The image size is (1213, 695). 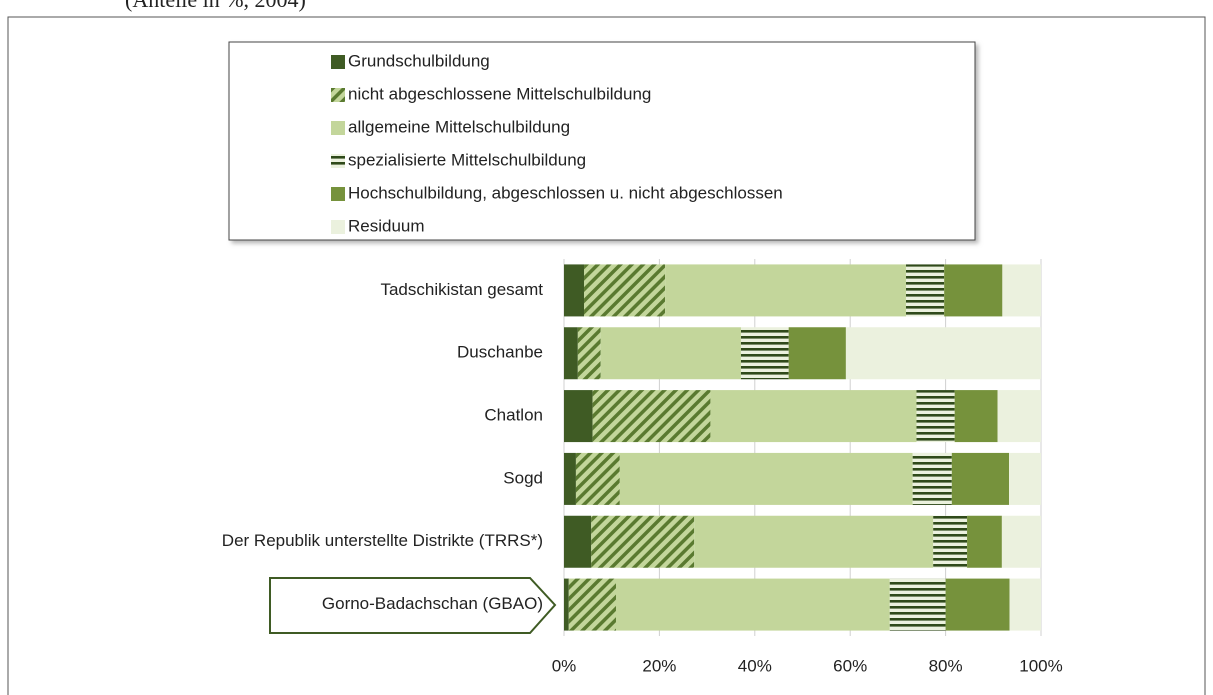 What do you see at coordinates (659, 665) in the screenshot?
I see `x-tick-label: 20%` at bounding box center [659, 665].